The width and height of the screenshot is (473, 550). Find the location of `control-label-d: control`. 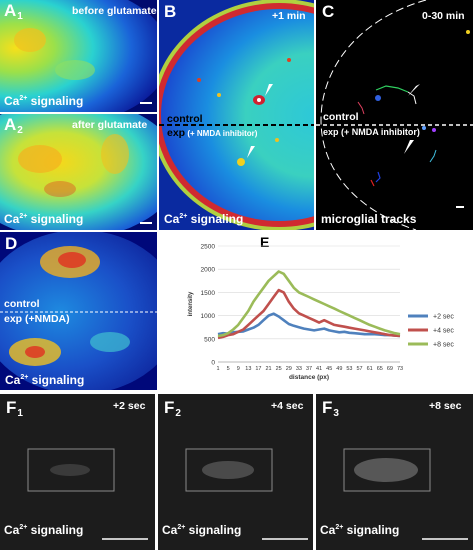

control-label-d: control is located at coordinates (22, 304).